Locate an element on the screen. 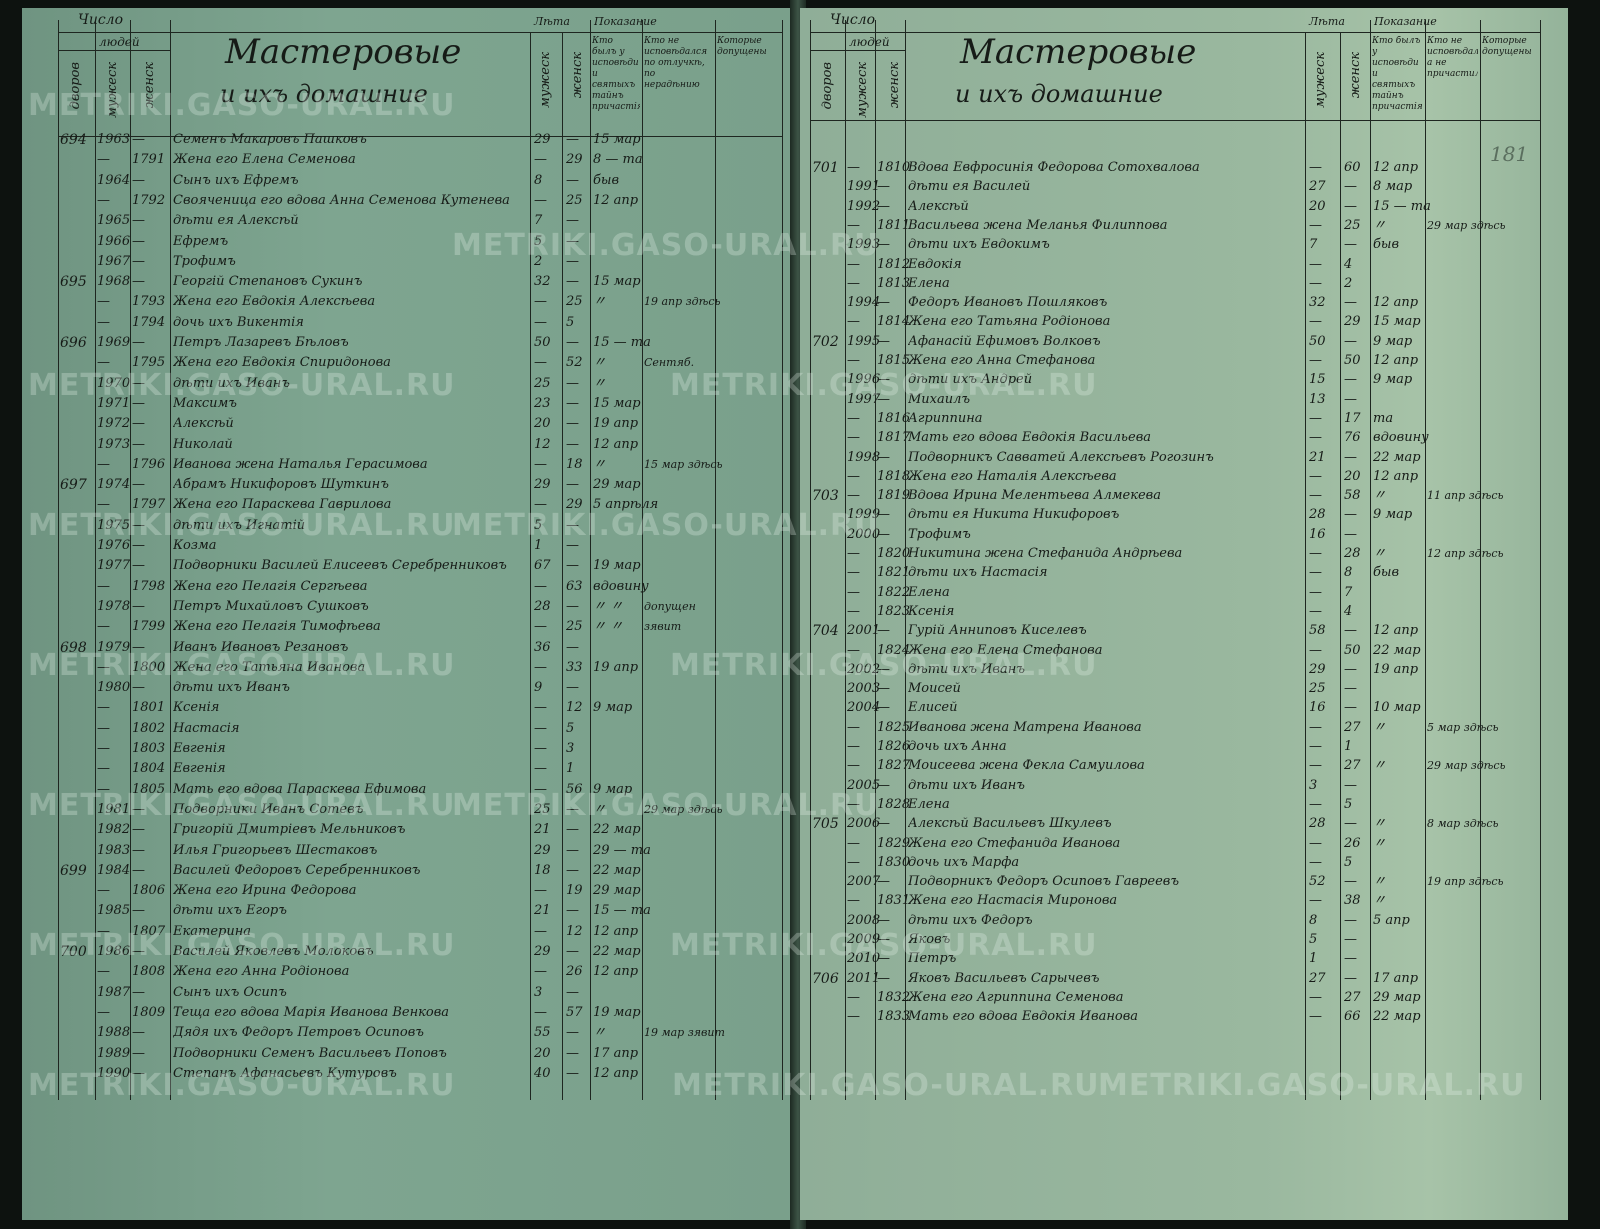 The width and height of the screenshot is (1600, 1229). person-name: Афанасій Ефимовъ Волковъ is located at coordinates (1004, 341).